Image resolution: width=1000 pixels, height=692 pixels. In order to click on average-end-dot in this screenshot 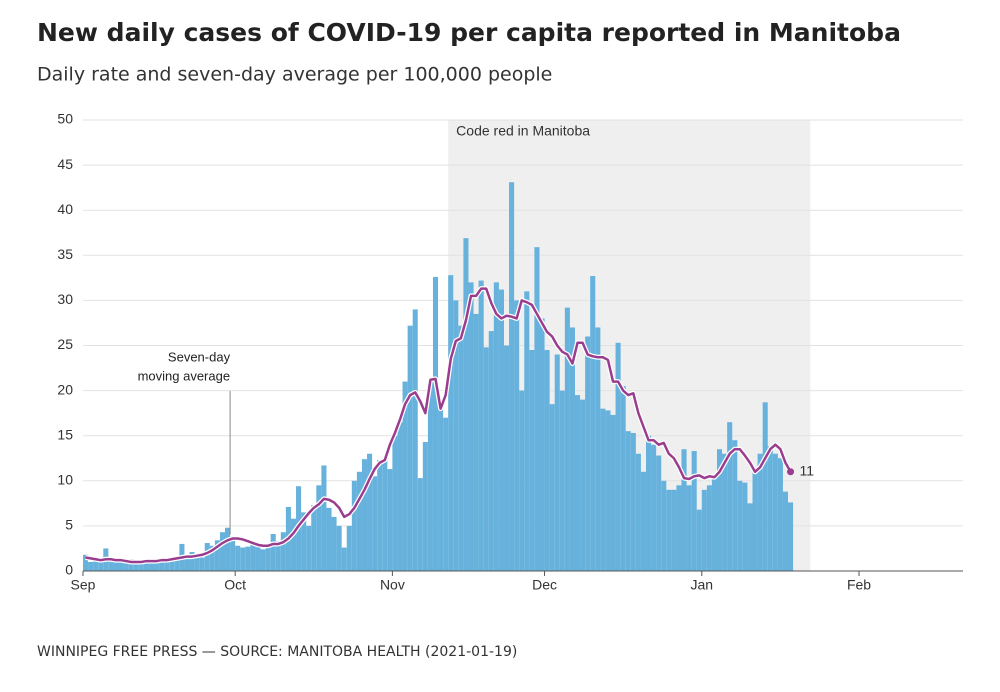, I will do `click(791, 472)`.